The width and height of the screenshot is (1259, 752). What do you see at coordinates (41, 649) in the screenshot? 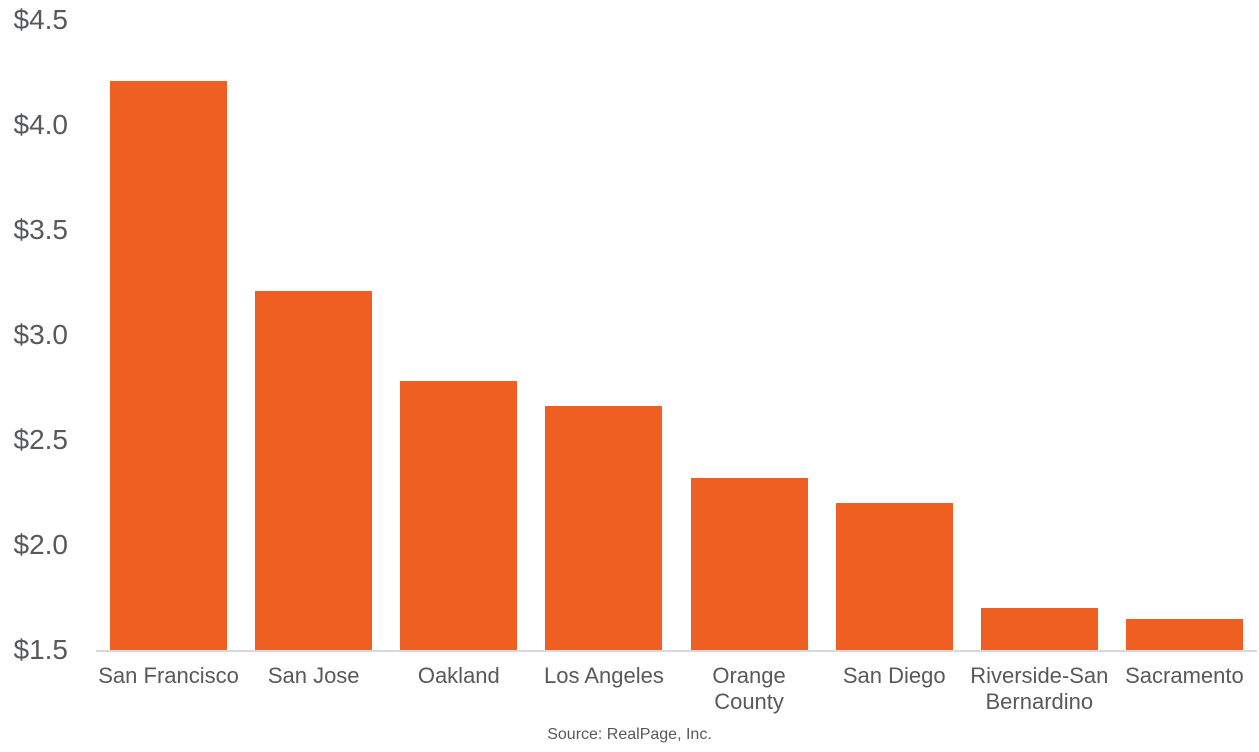
I see `y-tick-label: $1.5` at bounding box center [41, 649].